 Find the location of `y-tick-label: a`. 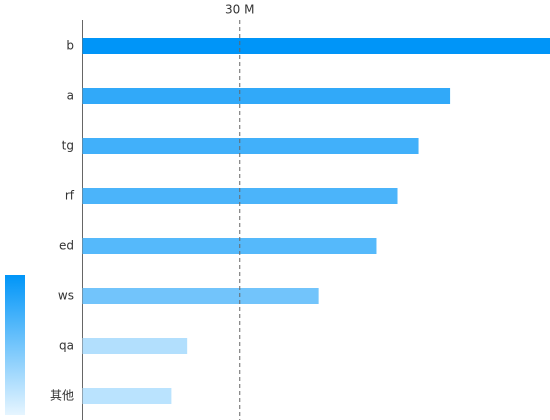

y-tick-label: a is located at coordinates (70, 96).